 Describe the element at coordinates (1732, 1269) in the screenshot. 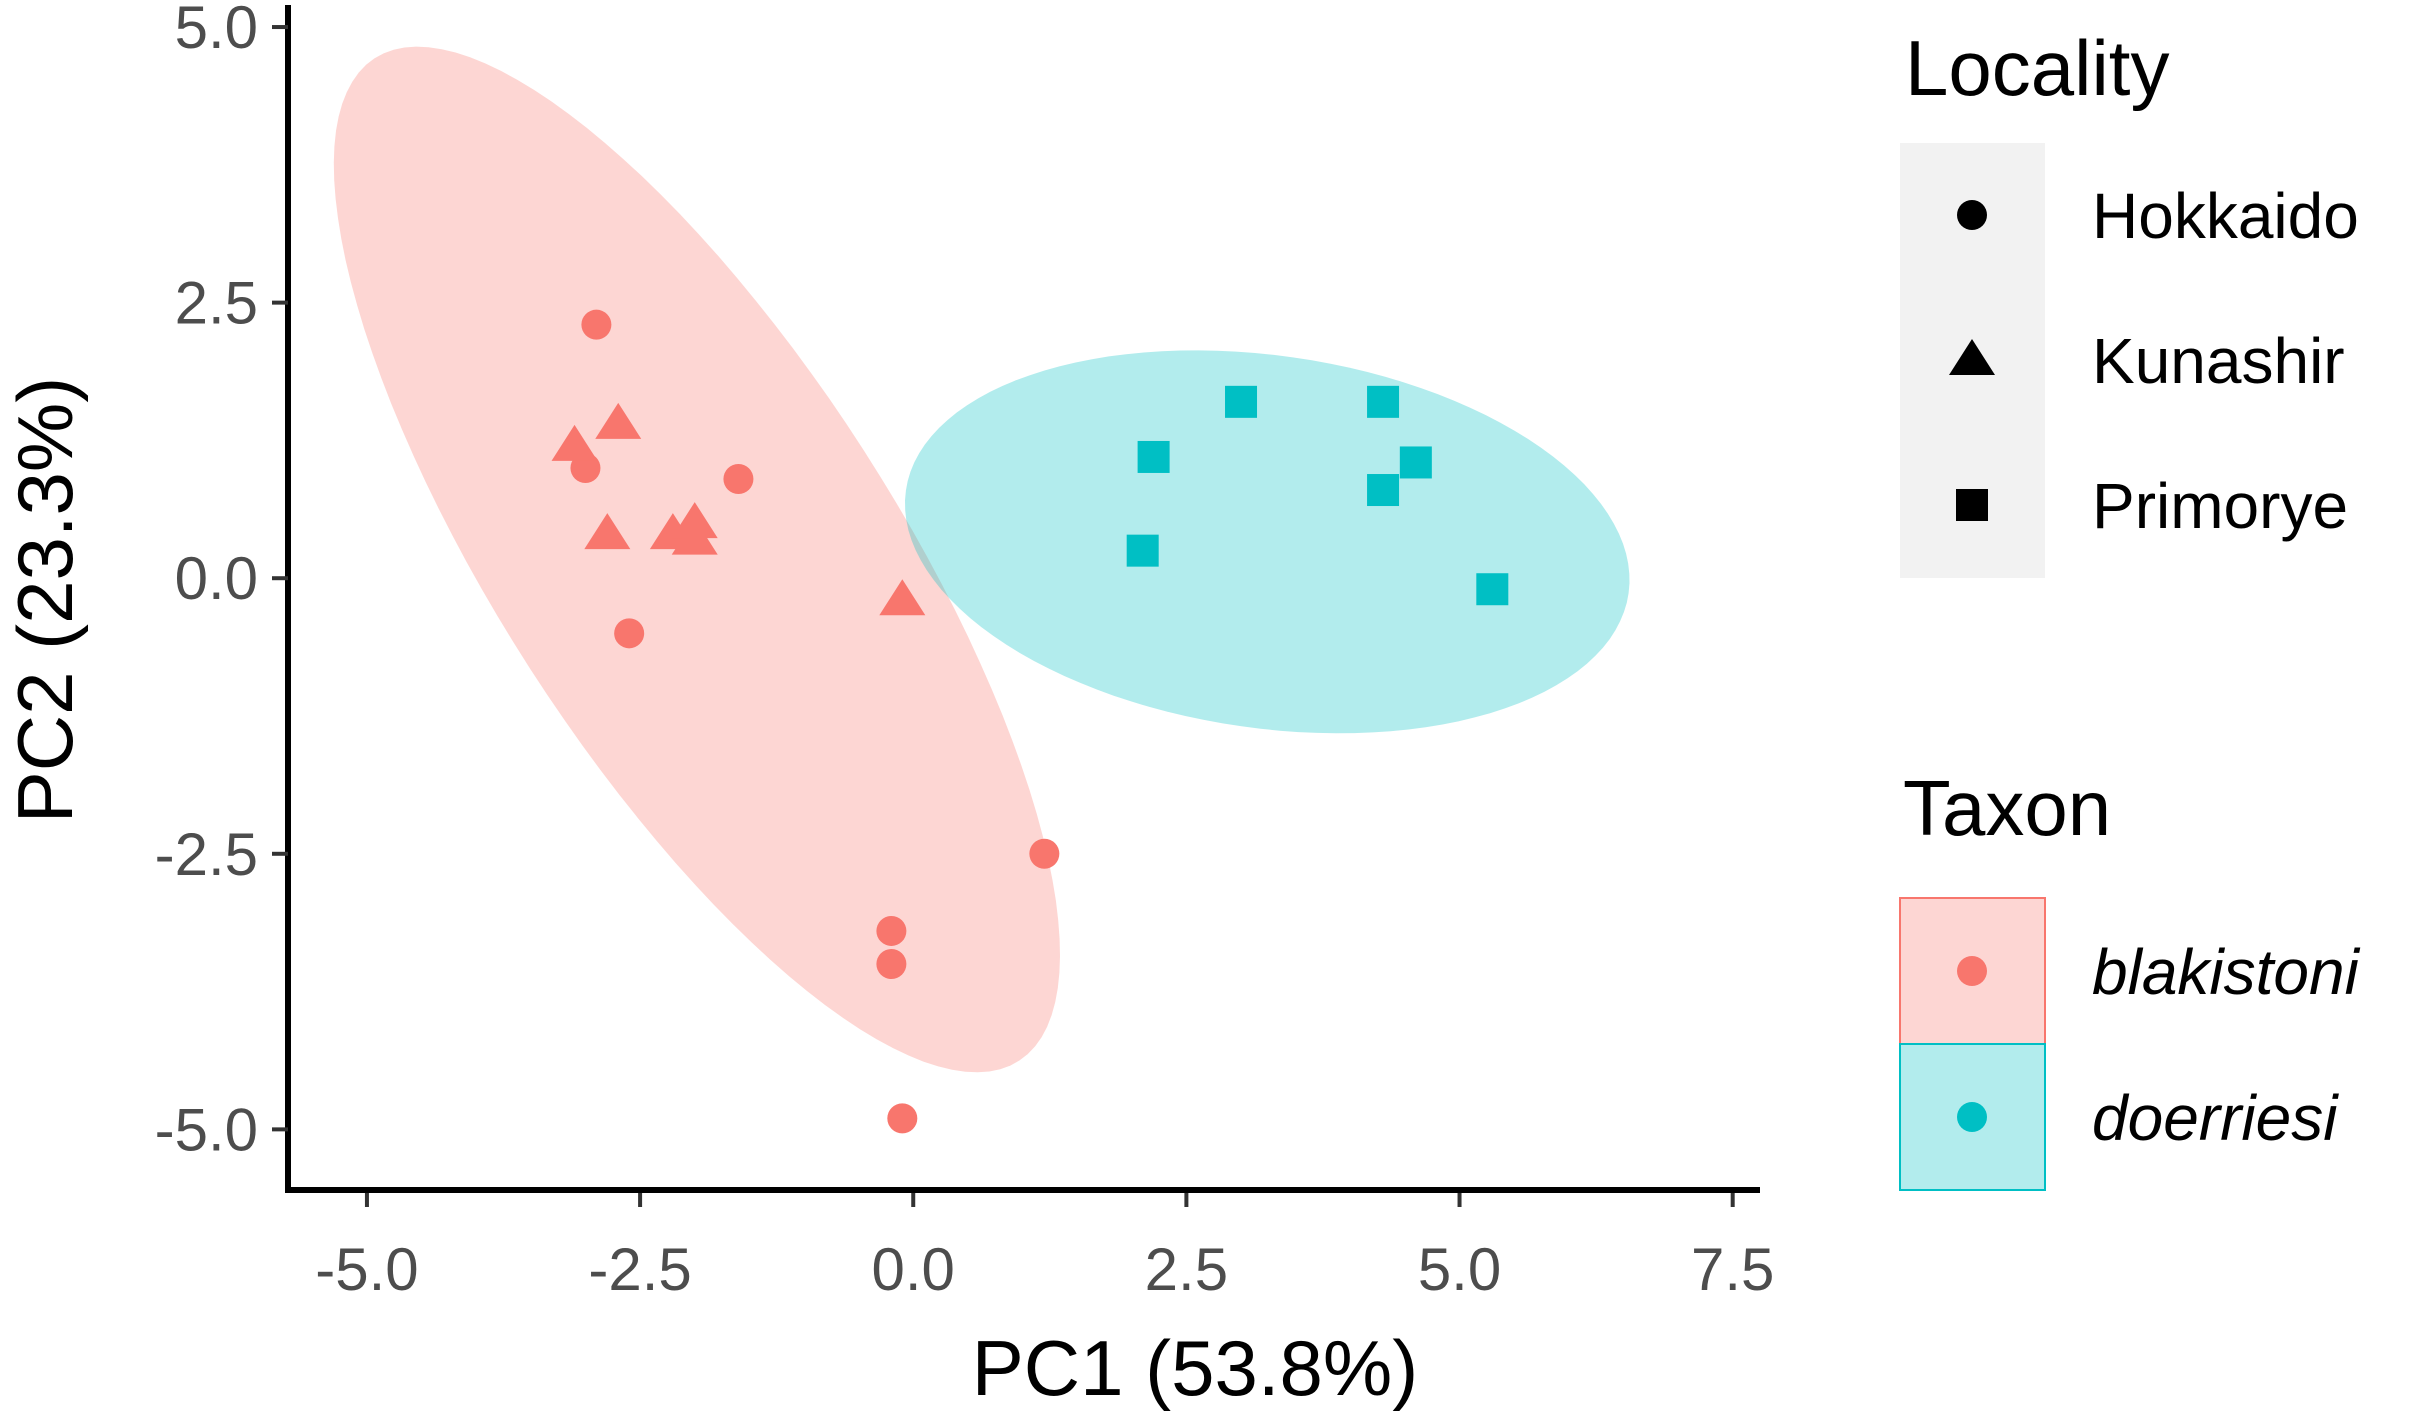

I see `x-tick-label: 7.5` at that location.